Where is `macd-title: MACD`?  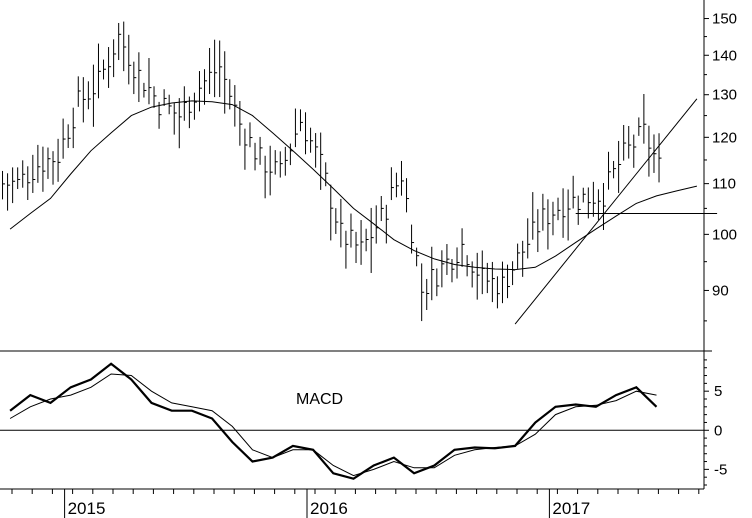 macd-title: MACD is located at coordinates (319, 399).